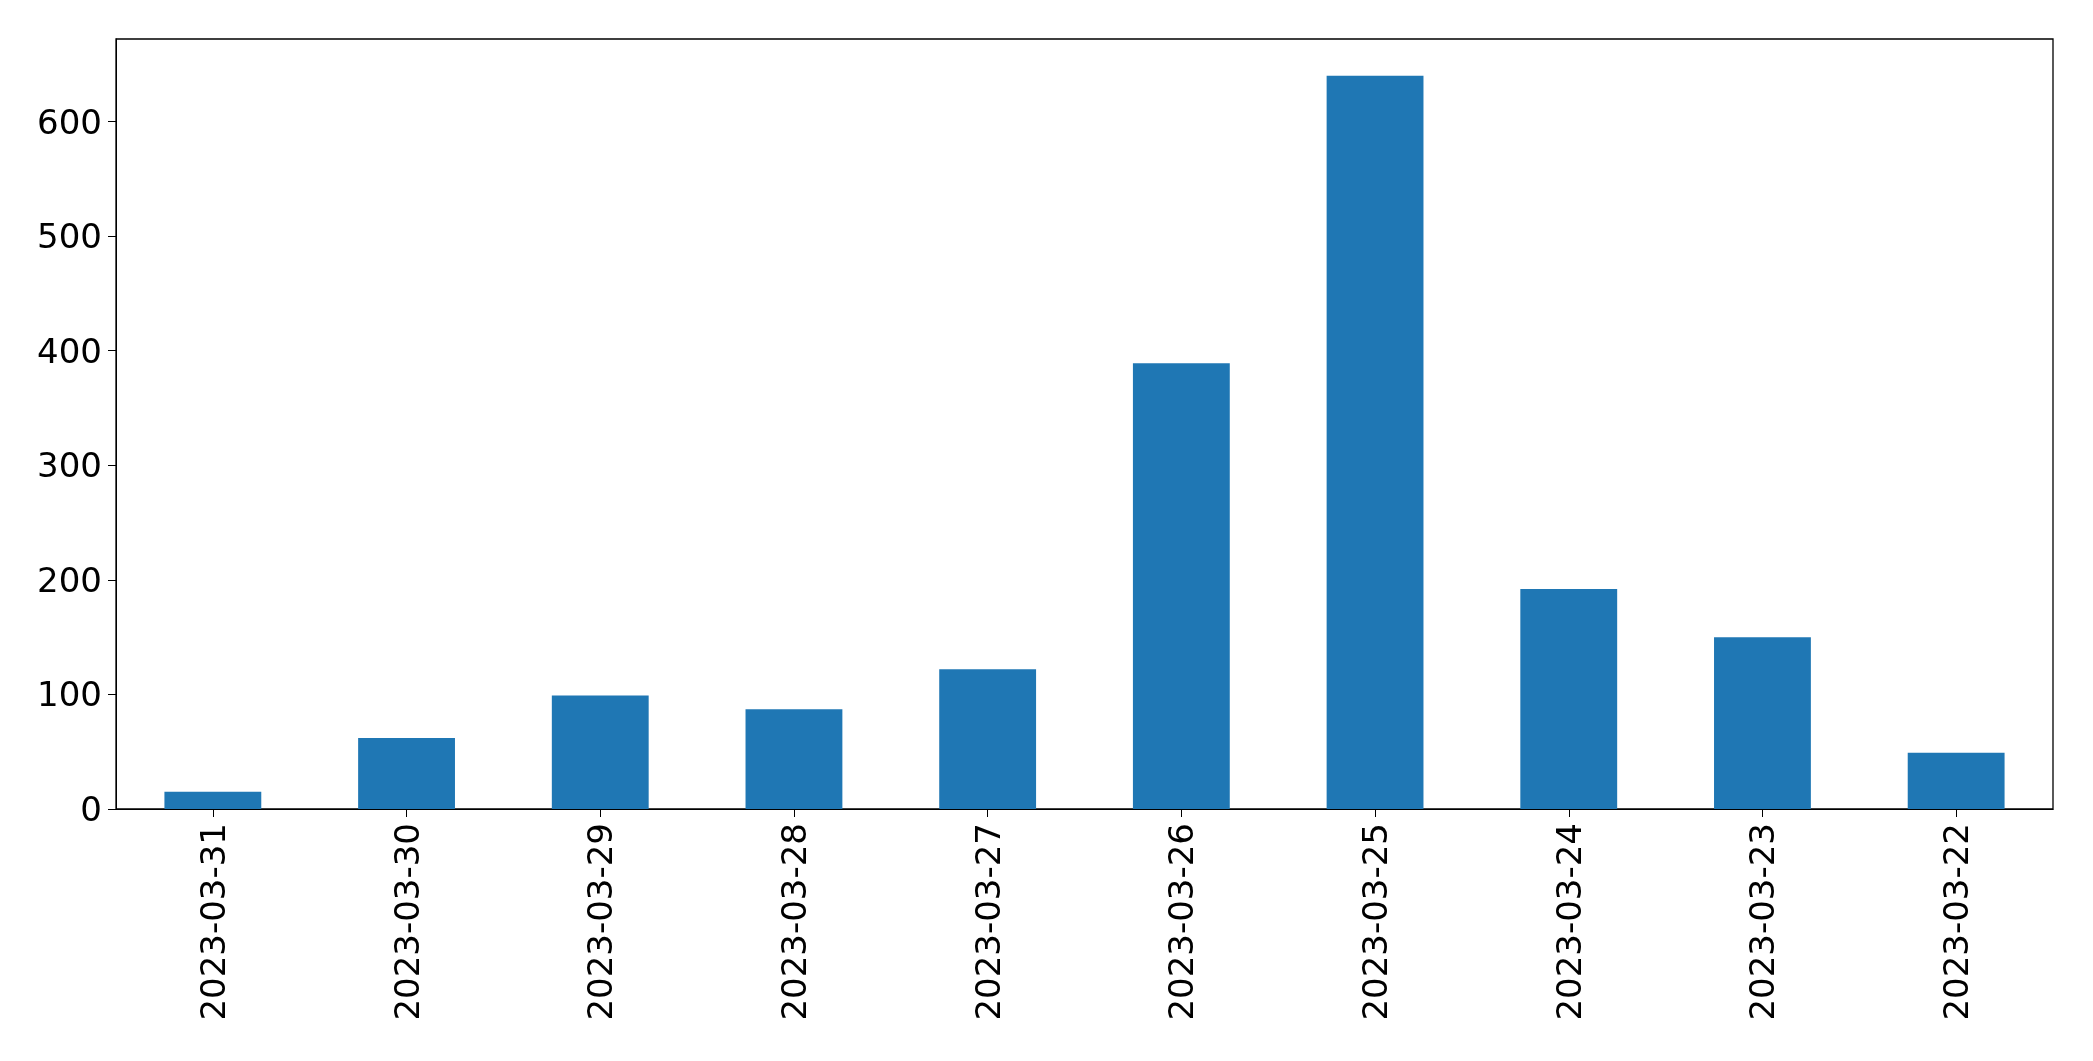  What do you see at coordinates (69, 694) in the screenshot?
I see `y-tick-label: 100` at bounding box center [69, 694].